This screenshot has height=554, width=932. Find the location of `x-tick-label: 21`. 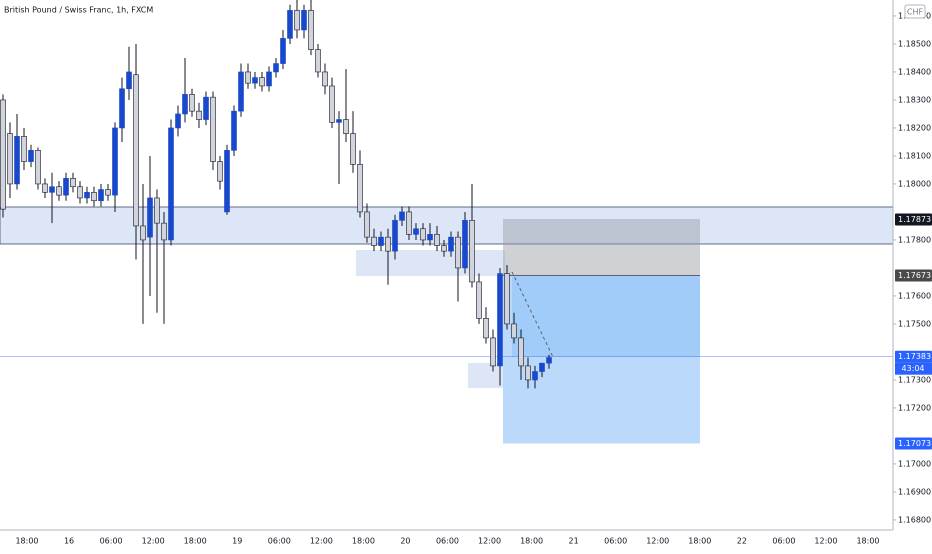

x-tick-label: 21 is located at coordinates (574, 541).